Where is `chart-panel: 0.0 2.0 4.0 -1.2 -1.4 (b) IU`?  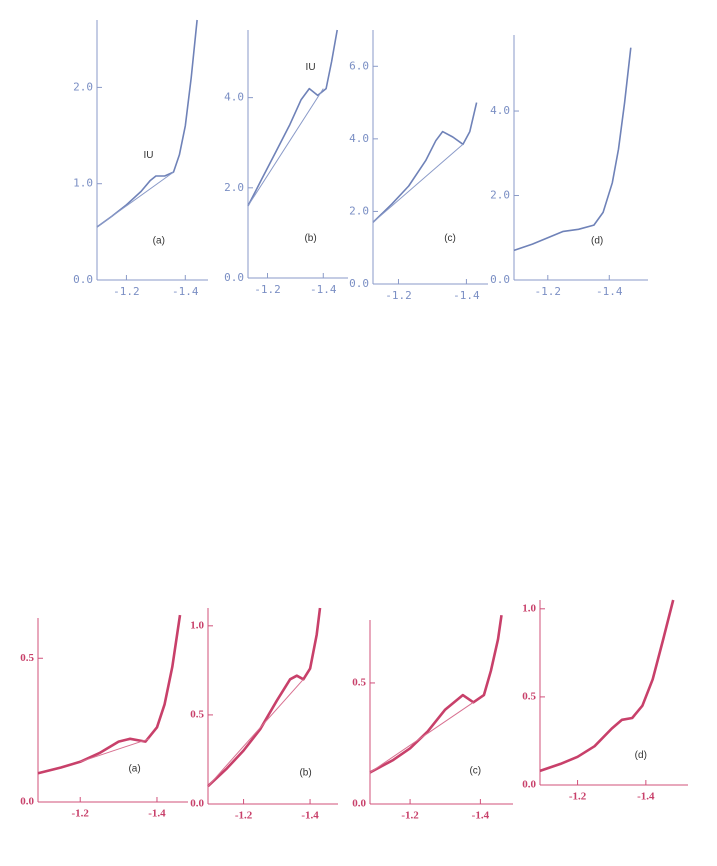
chart-panel: 0.0 2.0 4.0 -1.2 -1.4 (b) IU is located at coordinates (286, 162).